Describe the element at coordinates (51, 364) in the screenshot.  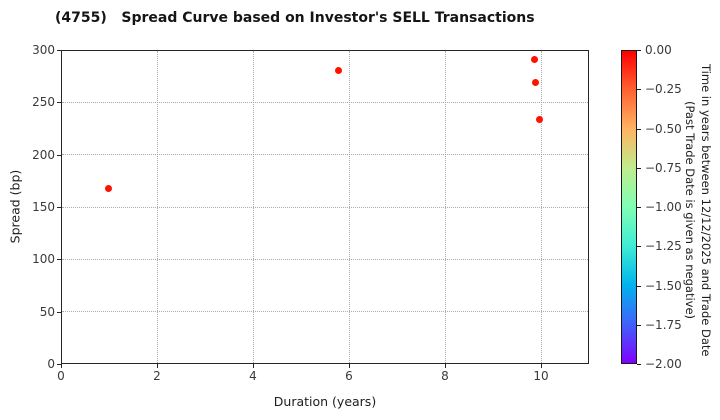
I see `y-tick-label: 0` at that location.